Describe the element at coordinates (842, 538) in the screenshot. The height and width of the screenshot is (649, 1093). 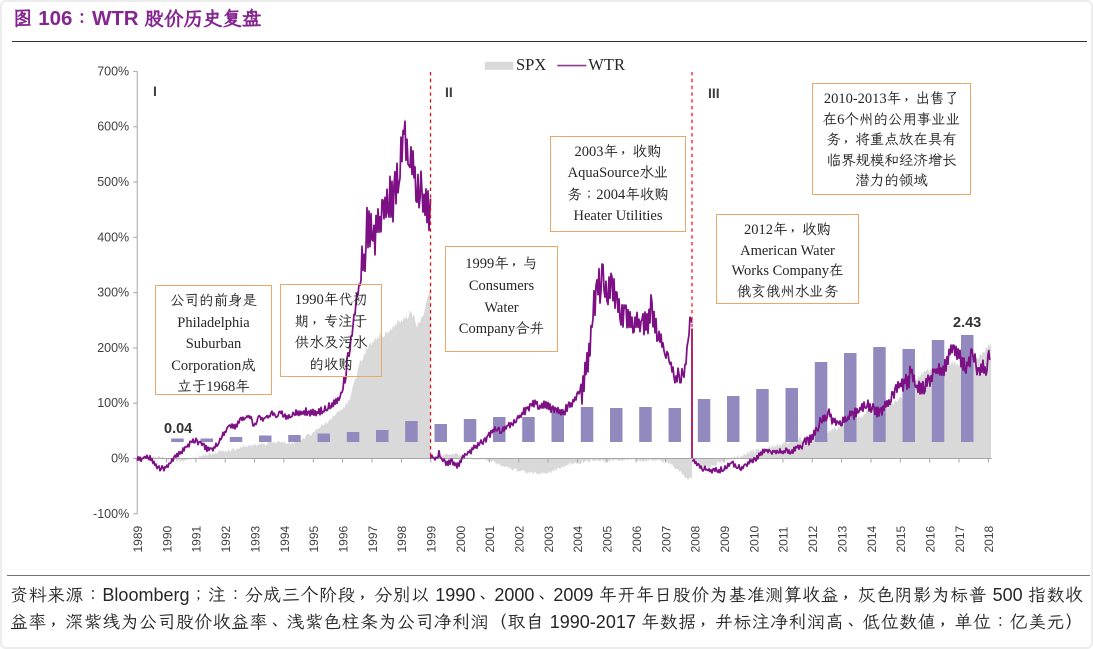
I see `svg-text: 2013` at that location.